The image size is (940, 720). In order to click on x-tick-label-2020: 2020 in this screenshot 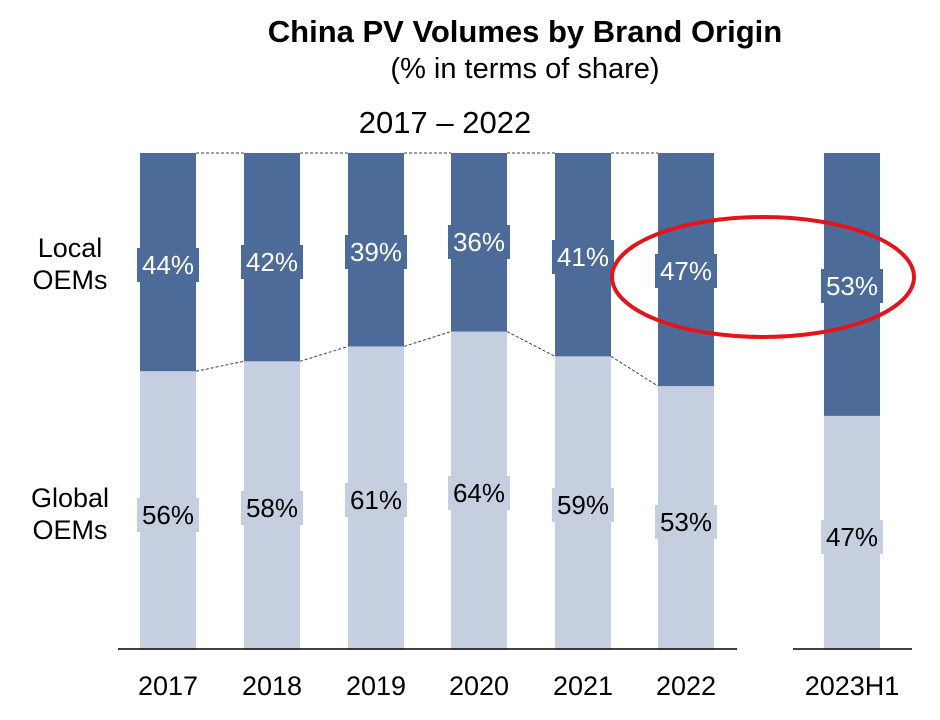, I will do `click(479, 686)`.